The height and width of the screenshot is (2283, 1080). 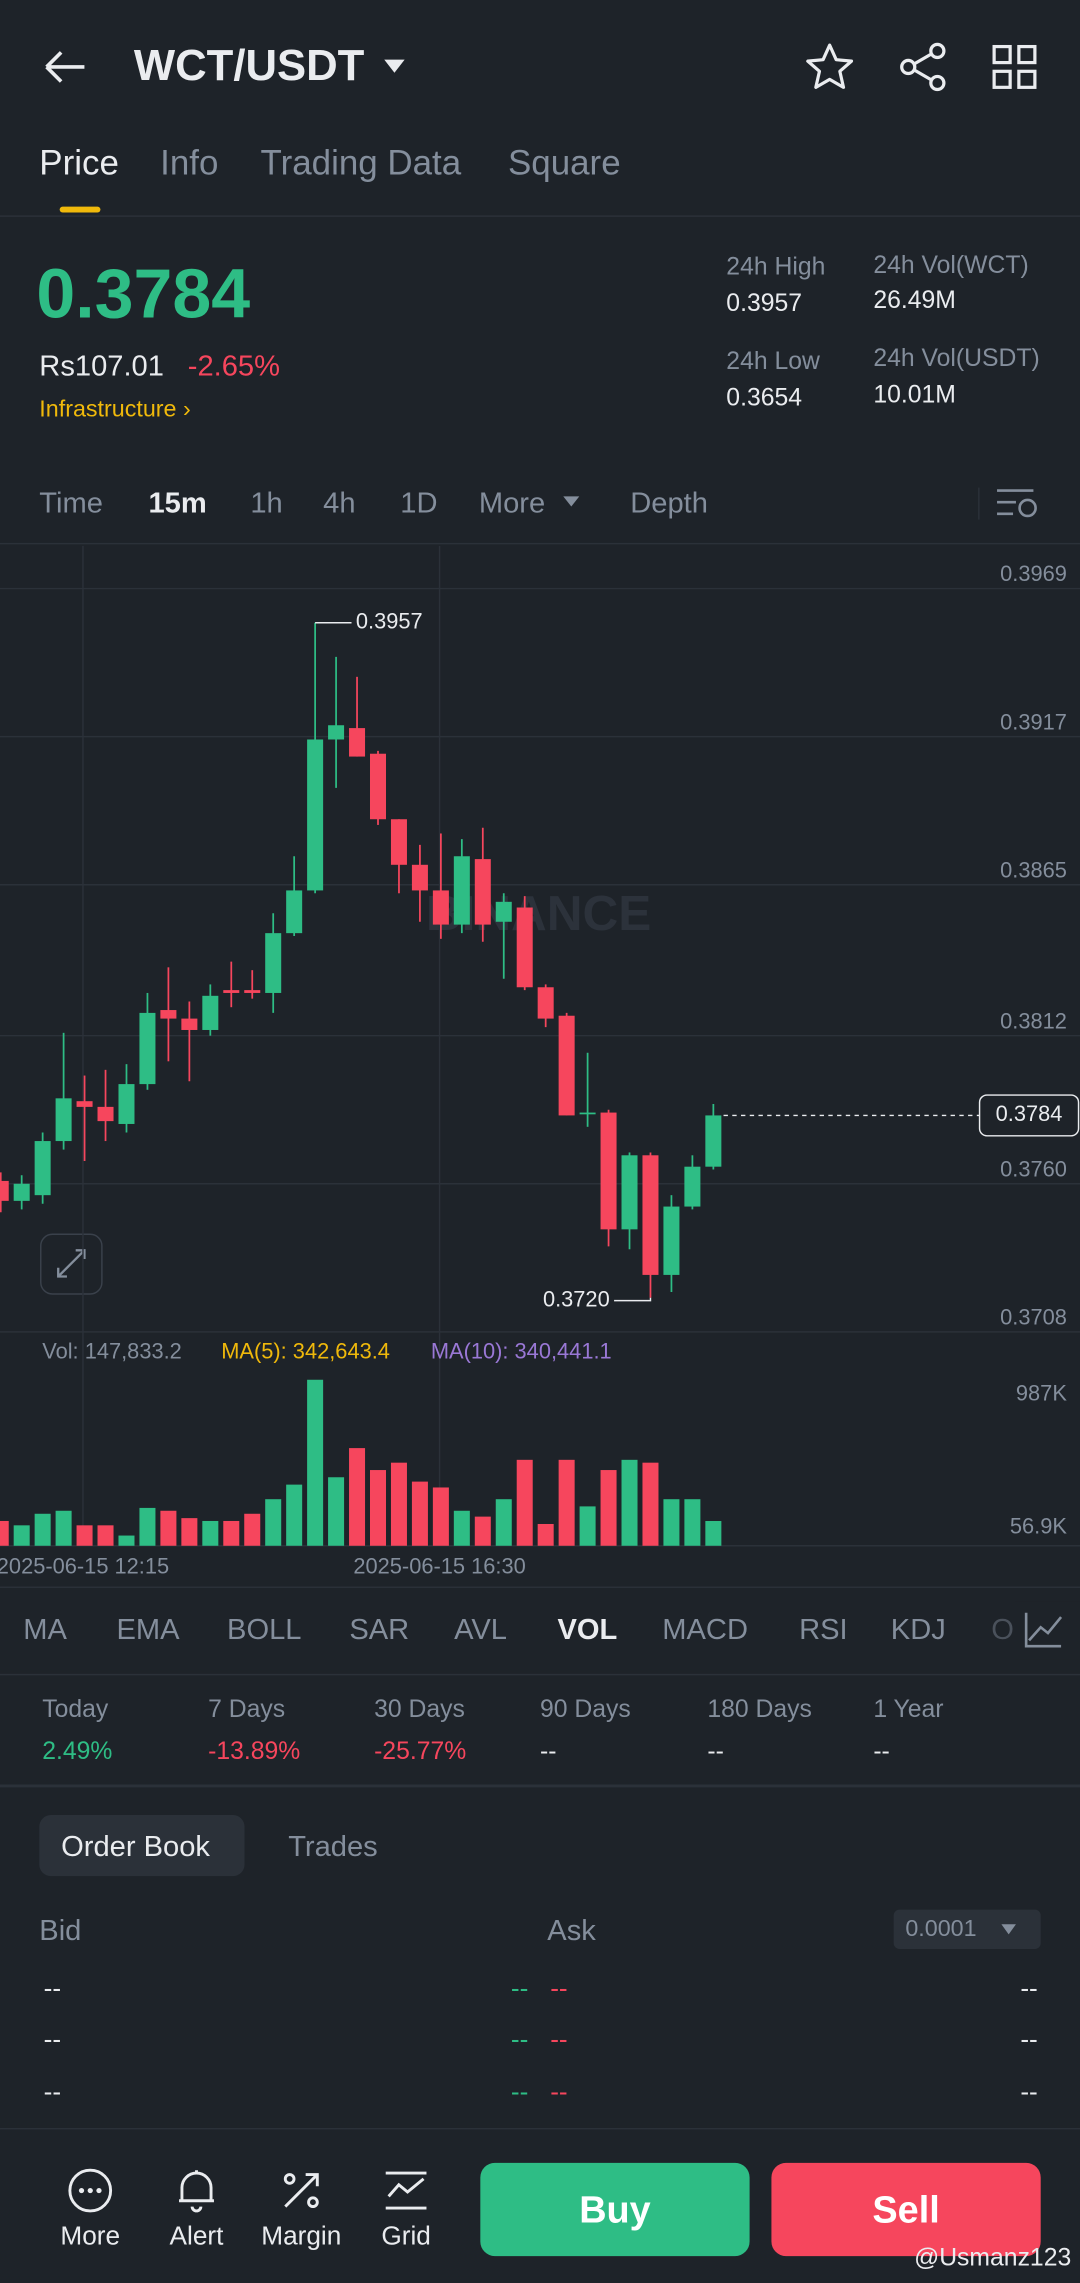 I want to click on grid-bot-icon, so click(x=406, y=2190).